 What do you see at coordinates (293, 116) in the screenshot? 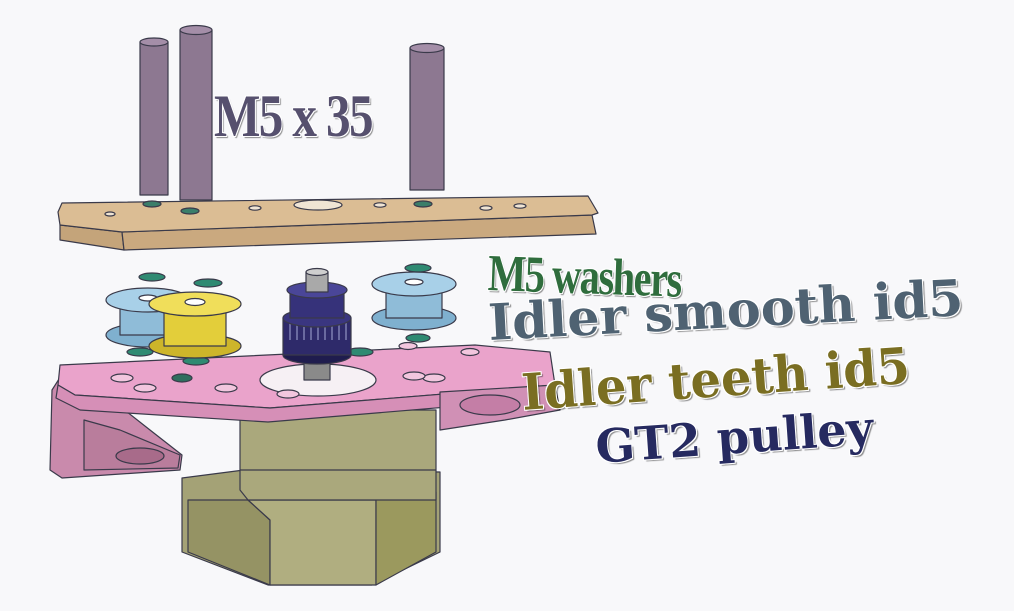
I see `label-m5-bolts: M5 x 35` at bounding box center [293, 116].